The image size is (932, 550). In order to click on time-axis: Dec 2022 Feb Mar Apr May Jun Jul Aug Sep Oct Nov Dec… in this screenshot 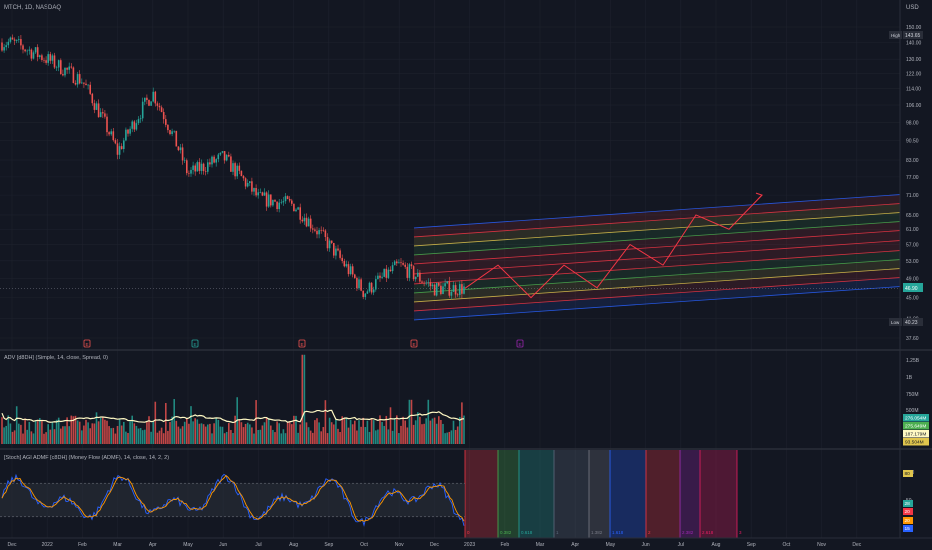, I will do `click(435, 545)`.